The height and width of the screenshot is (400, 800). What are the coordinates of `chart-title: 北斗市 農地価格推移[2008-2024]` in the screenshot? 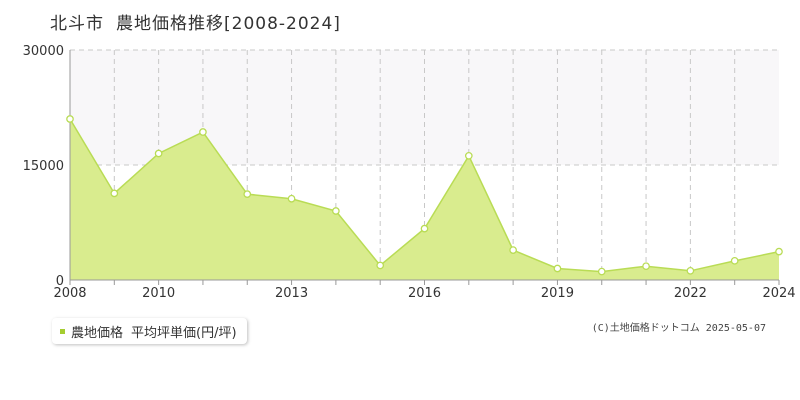 It's located at (195, 21).